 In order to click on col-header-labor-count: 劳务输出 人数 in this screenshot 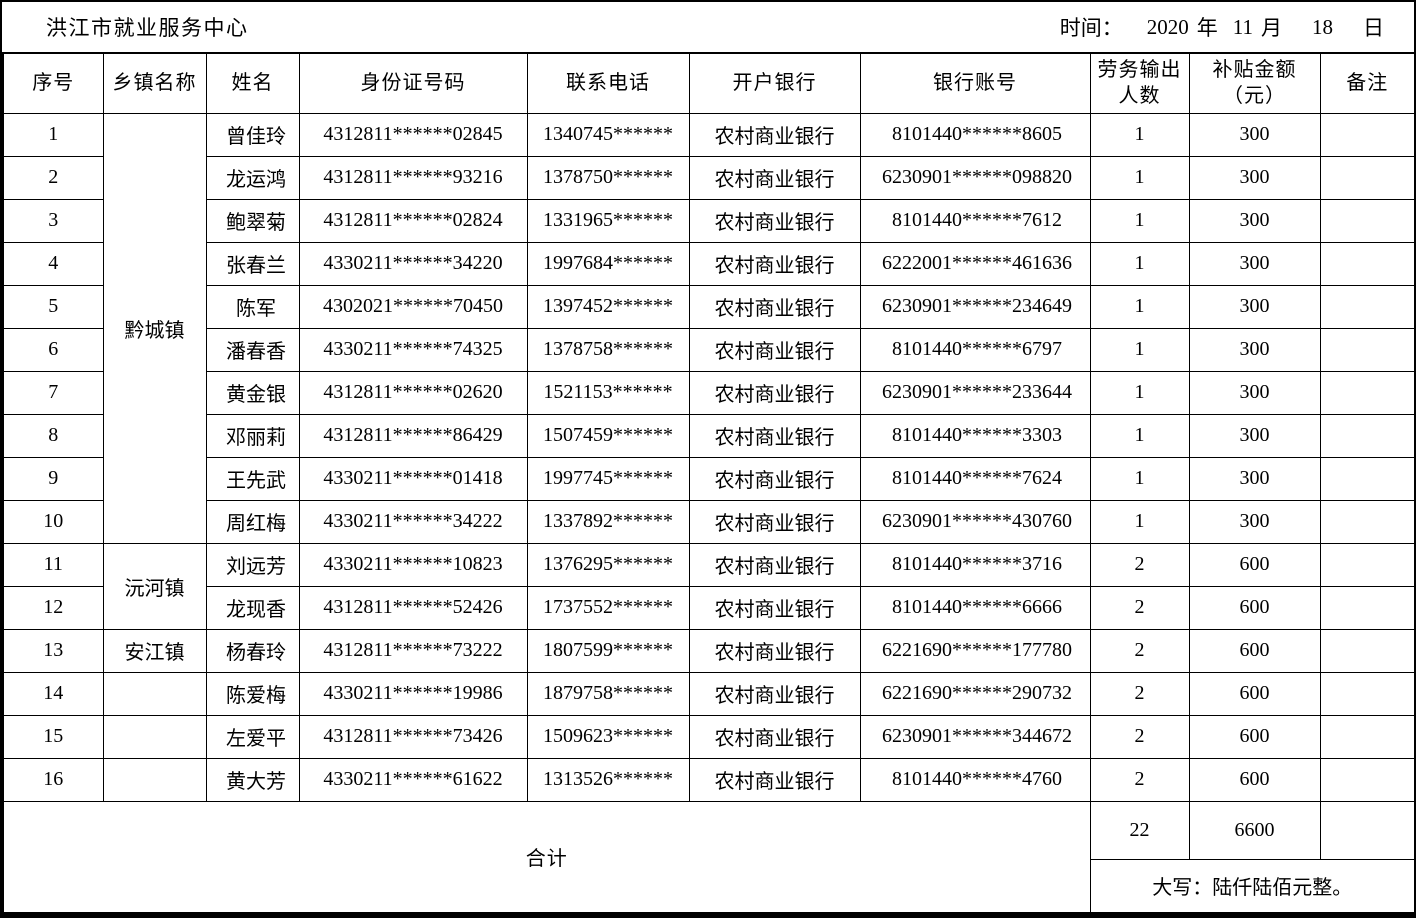, I will do `click(1139, 83)`.